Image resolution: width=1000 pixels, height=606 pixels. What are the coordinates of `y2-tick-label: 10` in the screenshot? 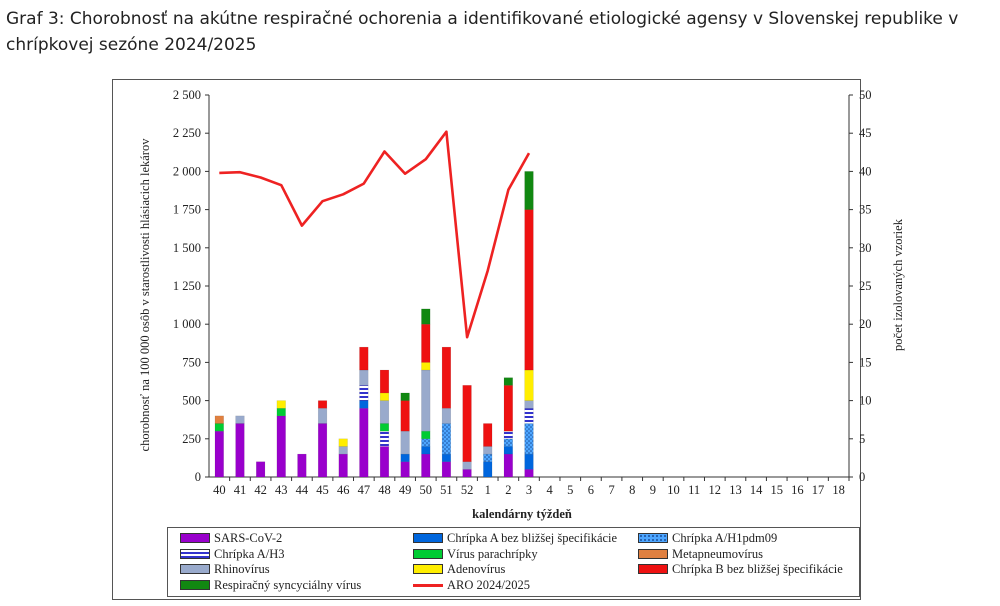 It's located at (865, 401).